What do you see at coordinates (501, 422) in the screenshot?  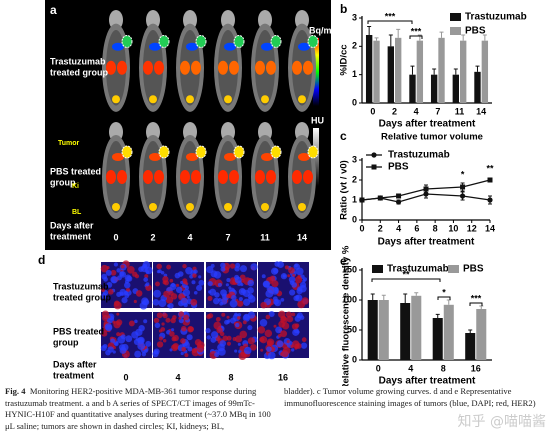 I see `watermark: 知乎 @喵喵酱` at bounding box center [501, 422].